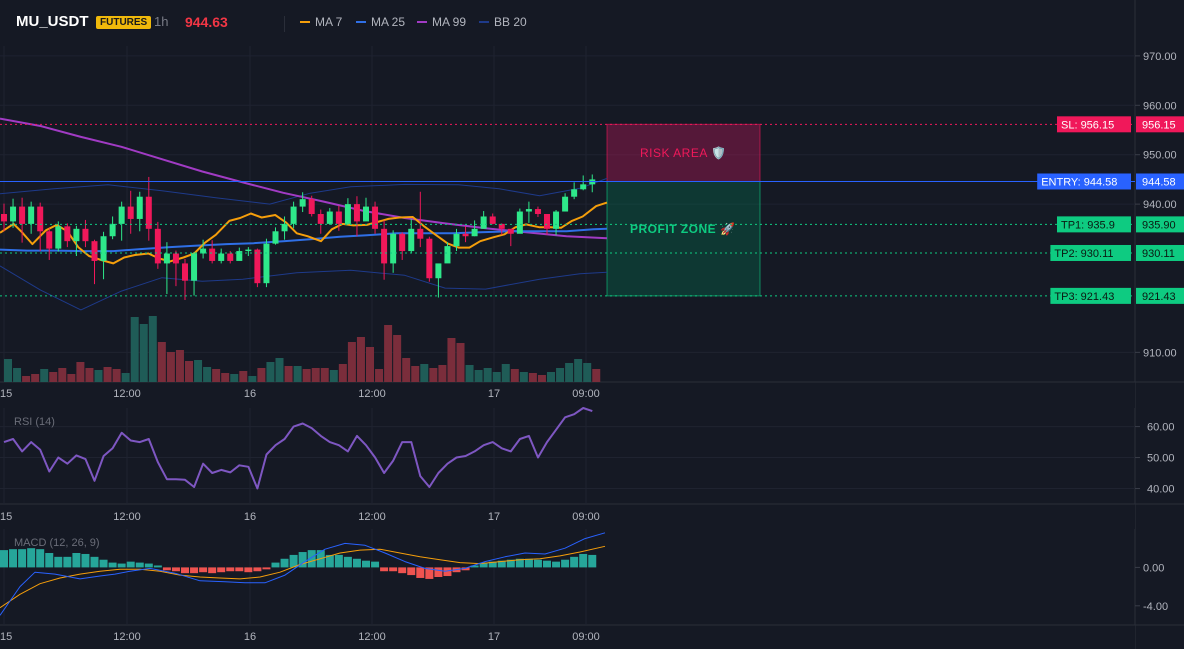 The image size is (1184, 649). Describe the element at coordinates (124, 22) in the screenshot. I see `futures-badge: FUTURES` at that location.